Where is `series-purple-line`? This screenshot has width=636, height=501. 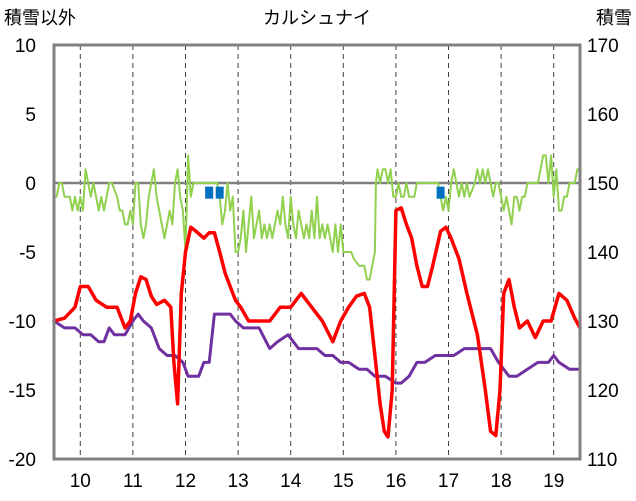
series-purple-line is located at coordinates (317, 348).